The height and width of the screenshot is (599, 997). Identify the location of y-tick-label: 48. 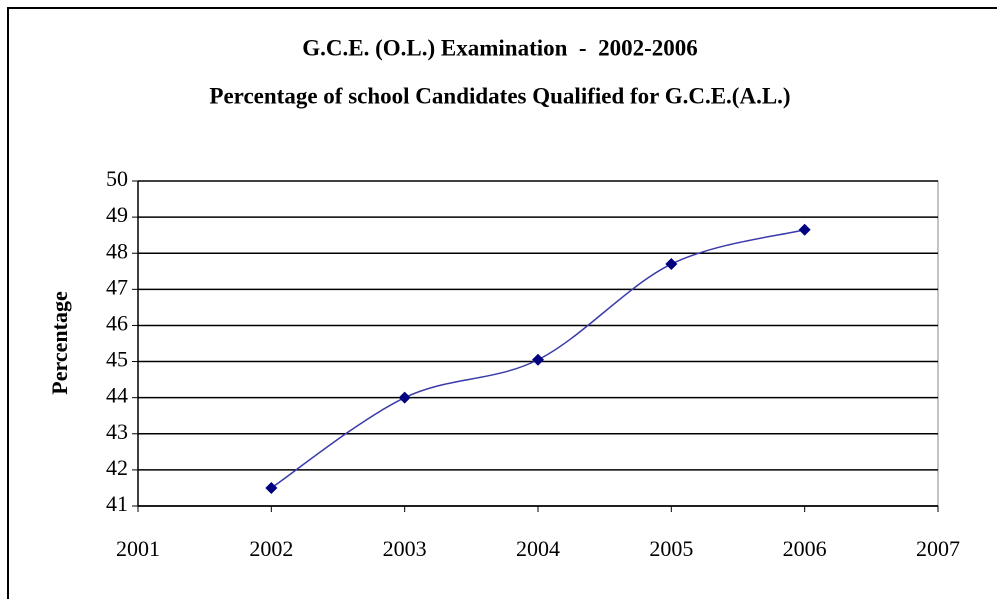
(117, 250).